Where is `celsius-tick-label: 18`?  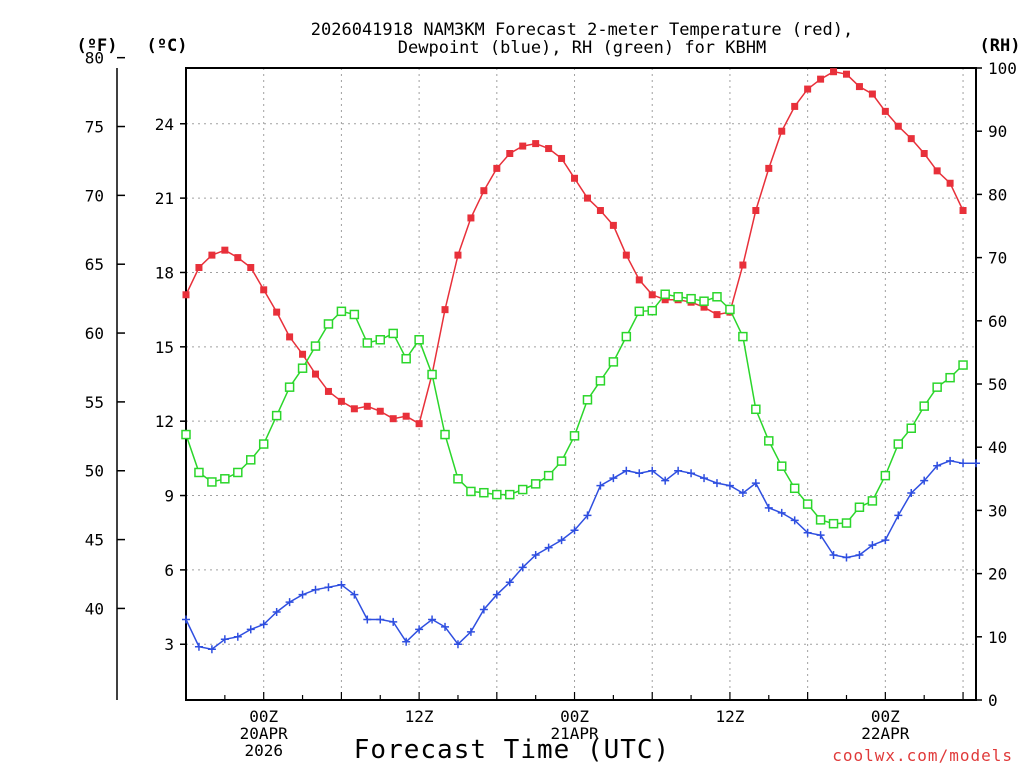 celsius-tick-label: 18 is located at coordinates (164, 272).